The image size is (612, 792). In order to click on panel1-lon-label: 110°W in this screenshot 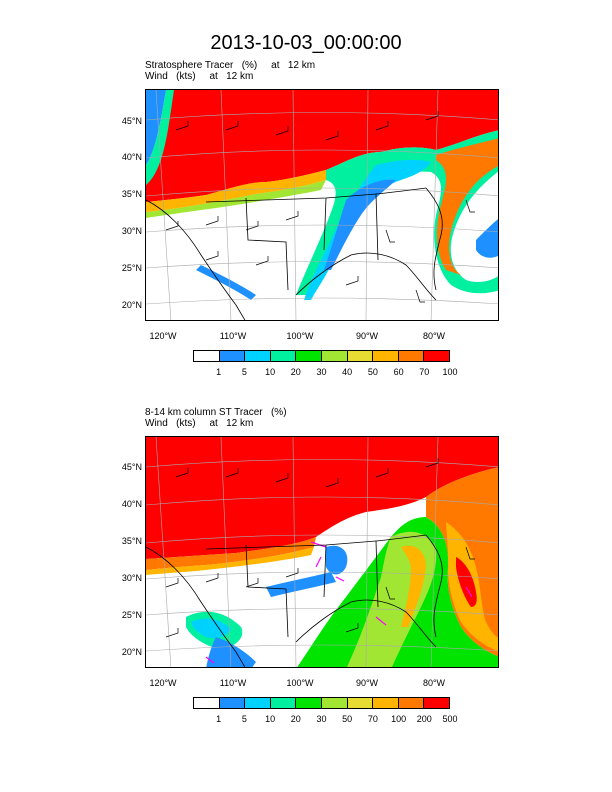, I will do `click(233, 336)`.